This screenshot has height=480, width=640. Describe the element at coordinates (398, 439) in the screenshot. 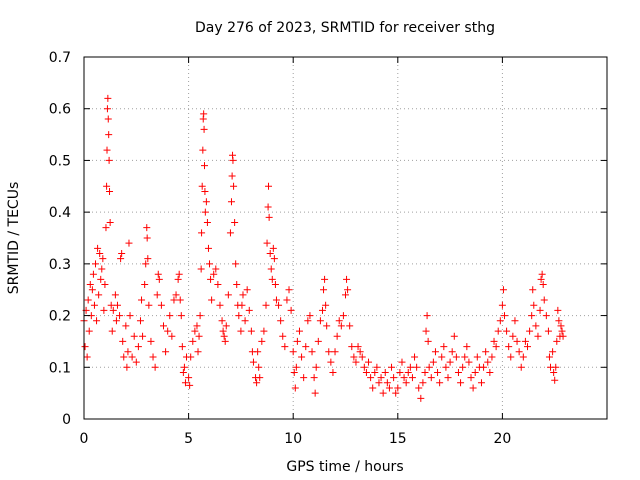

I see `x-tick-label: 15` at that location.